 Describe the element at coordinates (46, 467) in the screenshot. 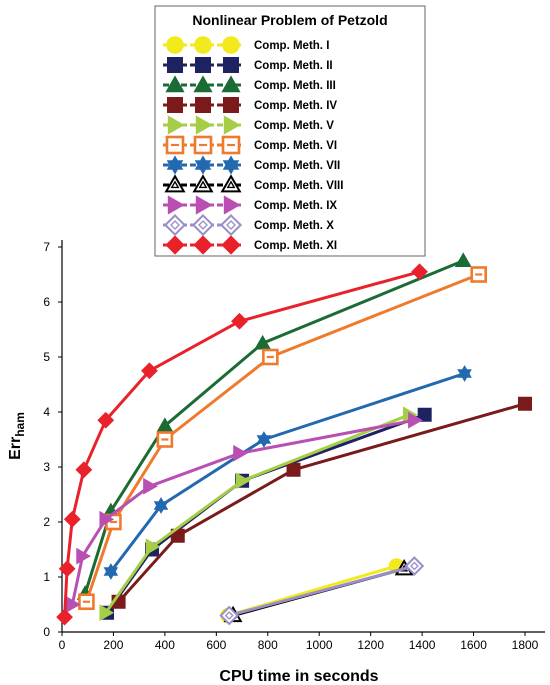

I see `y-tick-label-3: 3` at that location.